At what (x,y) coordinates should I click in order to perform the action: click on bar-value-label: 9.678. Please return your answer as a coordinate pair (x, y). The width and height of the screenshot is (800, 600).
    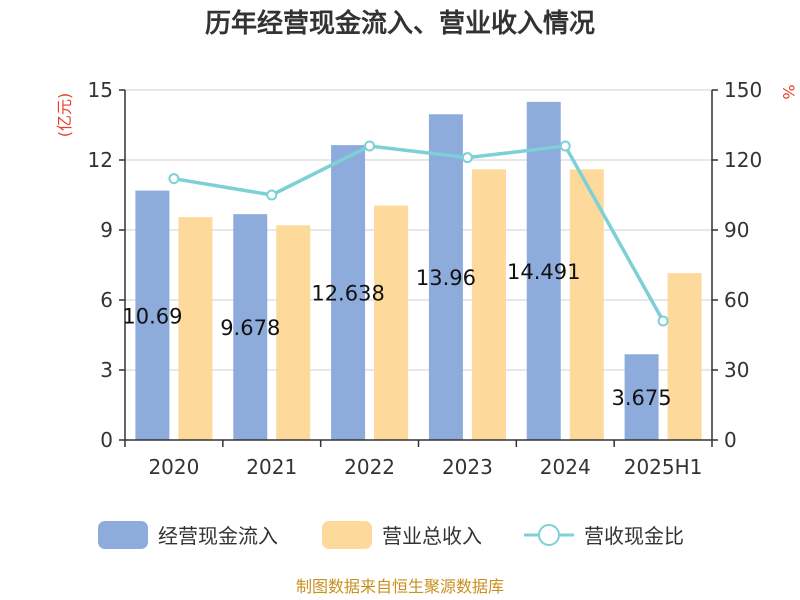
    Looking at the image, I should click on (250, 328).